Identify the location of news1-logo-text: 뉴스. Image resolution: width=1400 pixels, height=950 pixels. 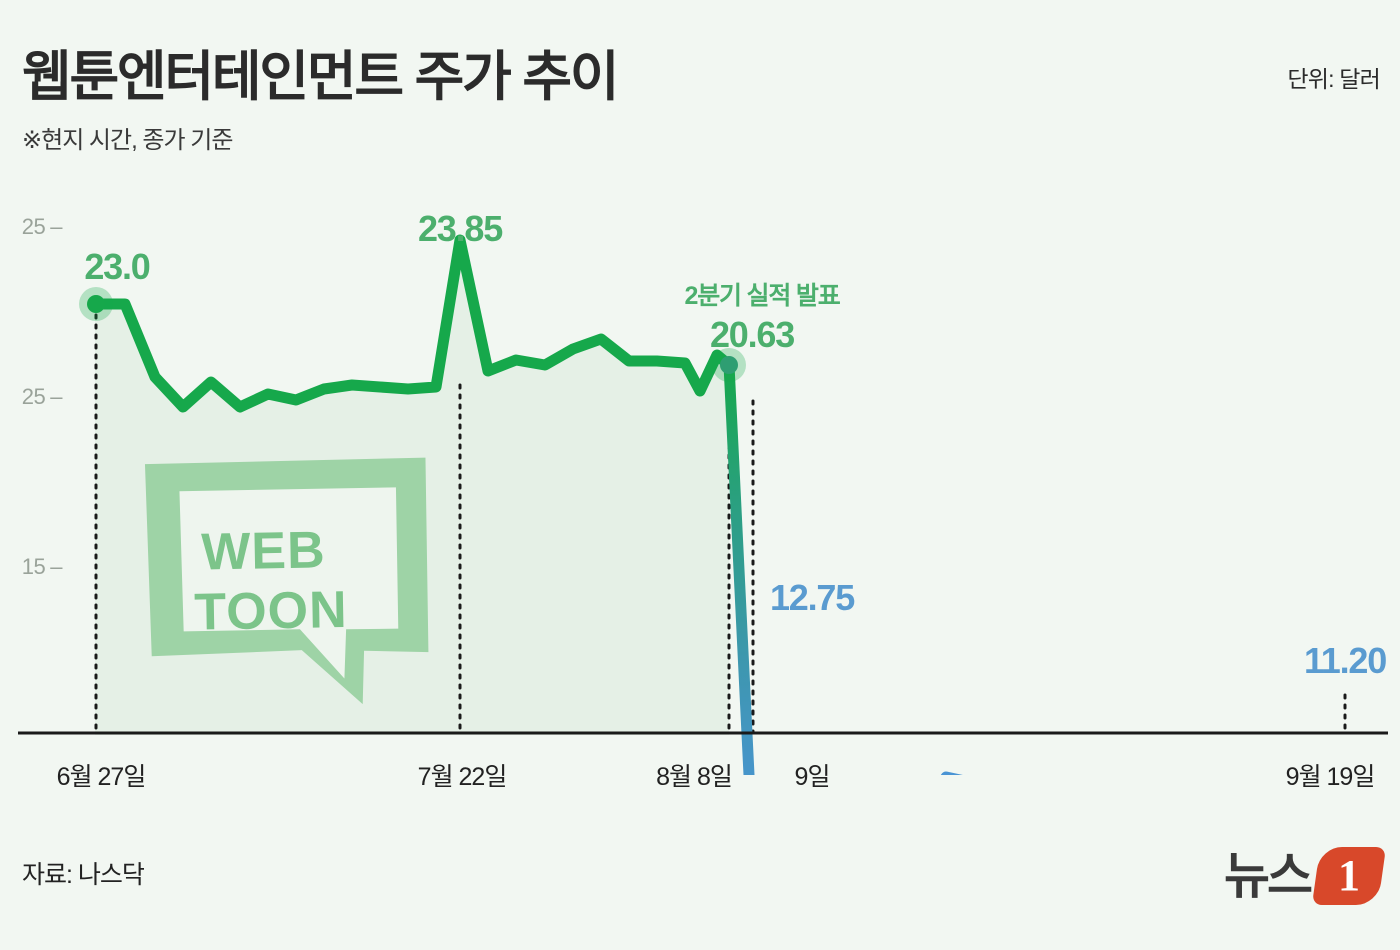
(1268, 876).